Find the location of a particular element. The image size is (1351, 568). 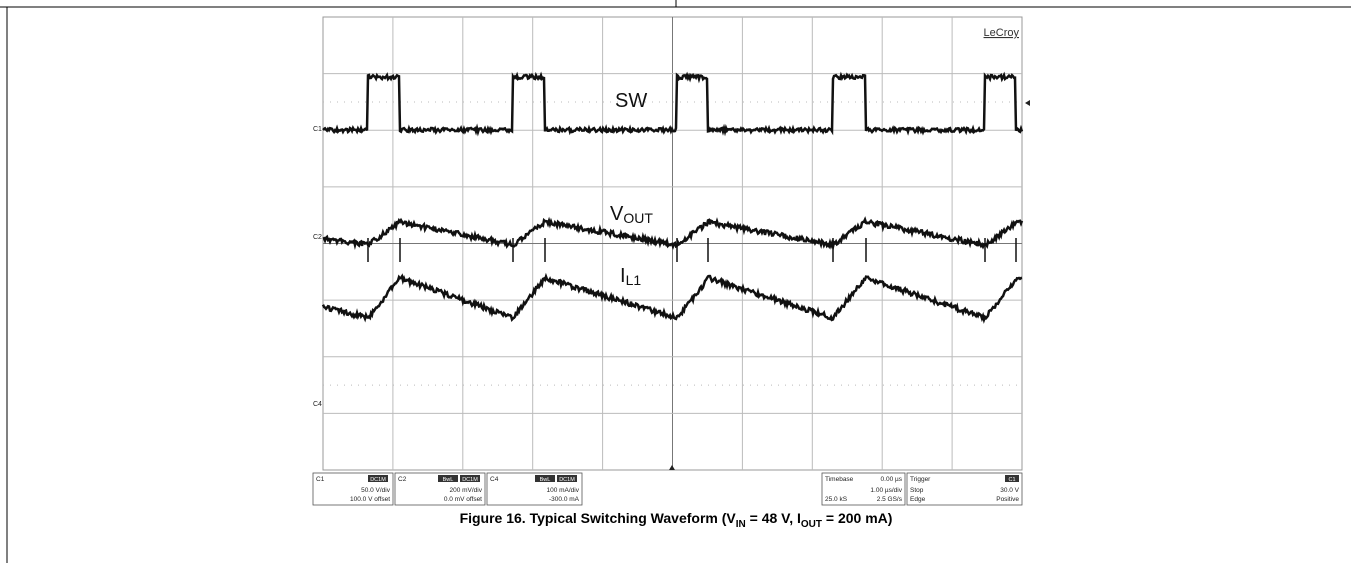

panel-text: Edge is located at coordinates (918, 499).